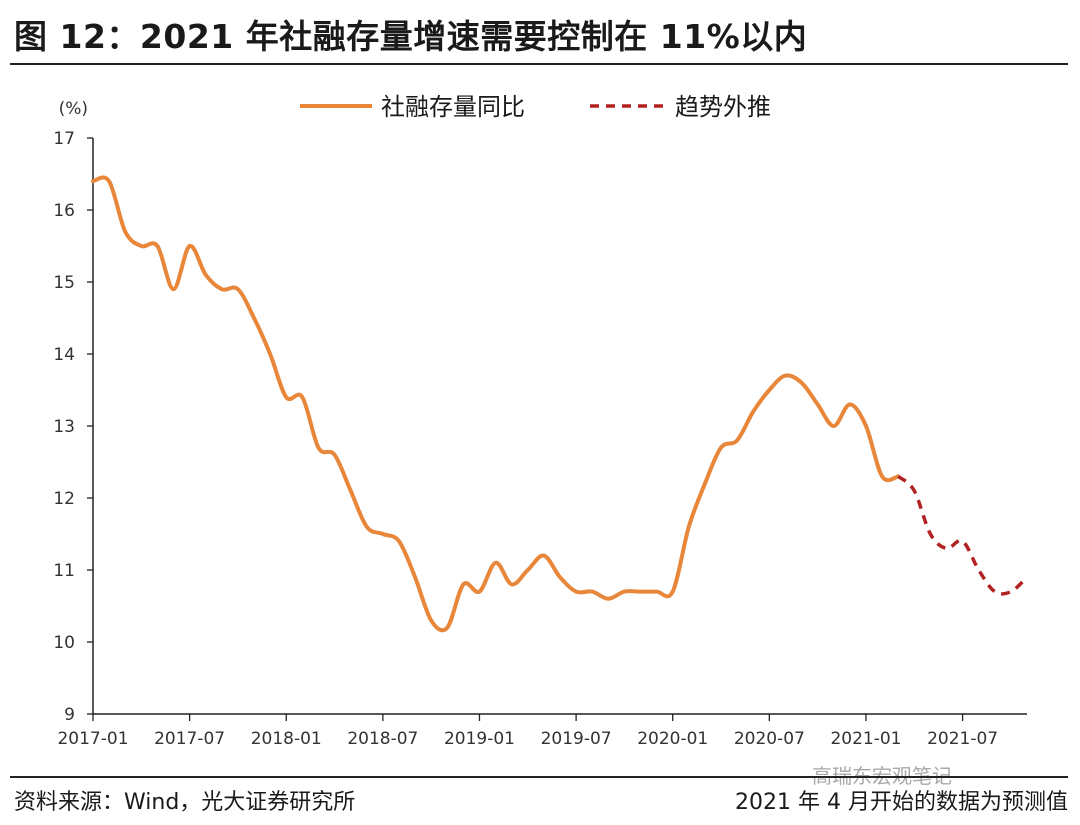 This screenshot has width=1080, height=825. Describe the element at coordinates (64, 283) in the screenshot. I see `y-tick-label: 15` at that location.